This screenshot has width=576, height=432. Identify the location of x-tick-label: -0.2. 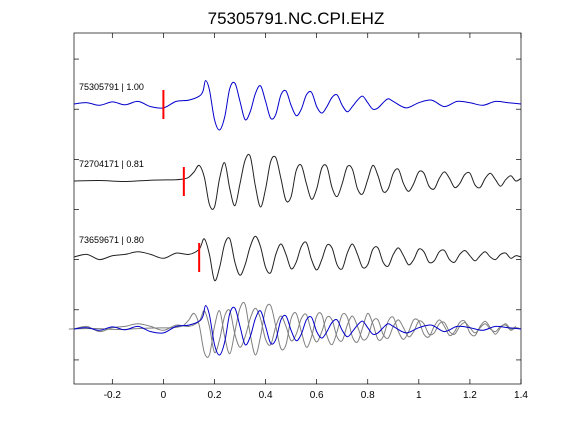
(113, 395).